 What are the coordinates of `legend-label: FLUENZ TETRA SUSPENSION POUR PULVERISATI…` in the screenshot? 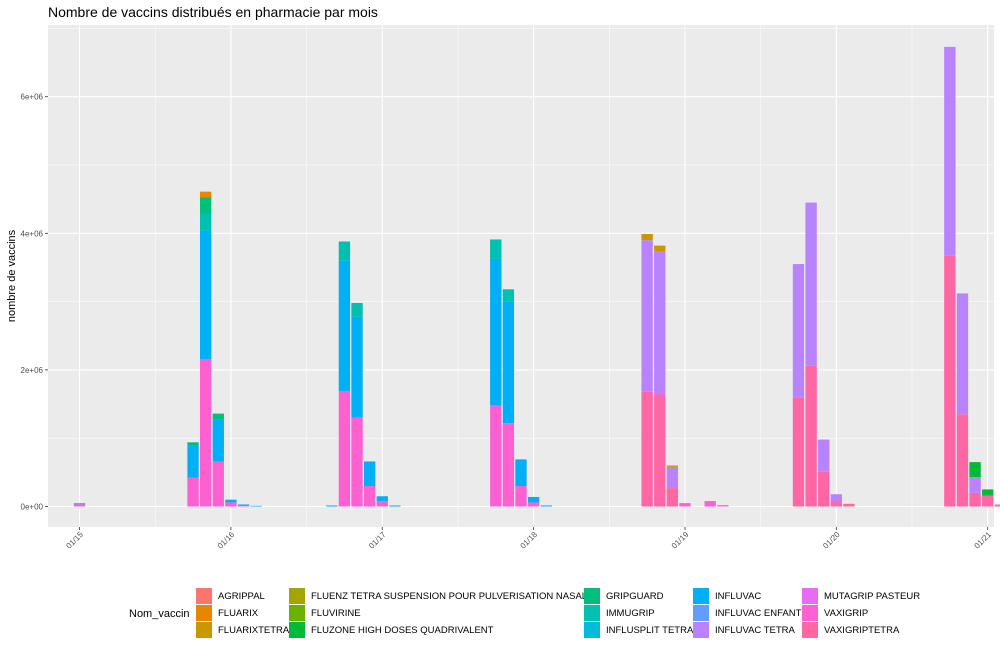 It's located at (452, 596).